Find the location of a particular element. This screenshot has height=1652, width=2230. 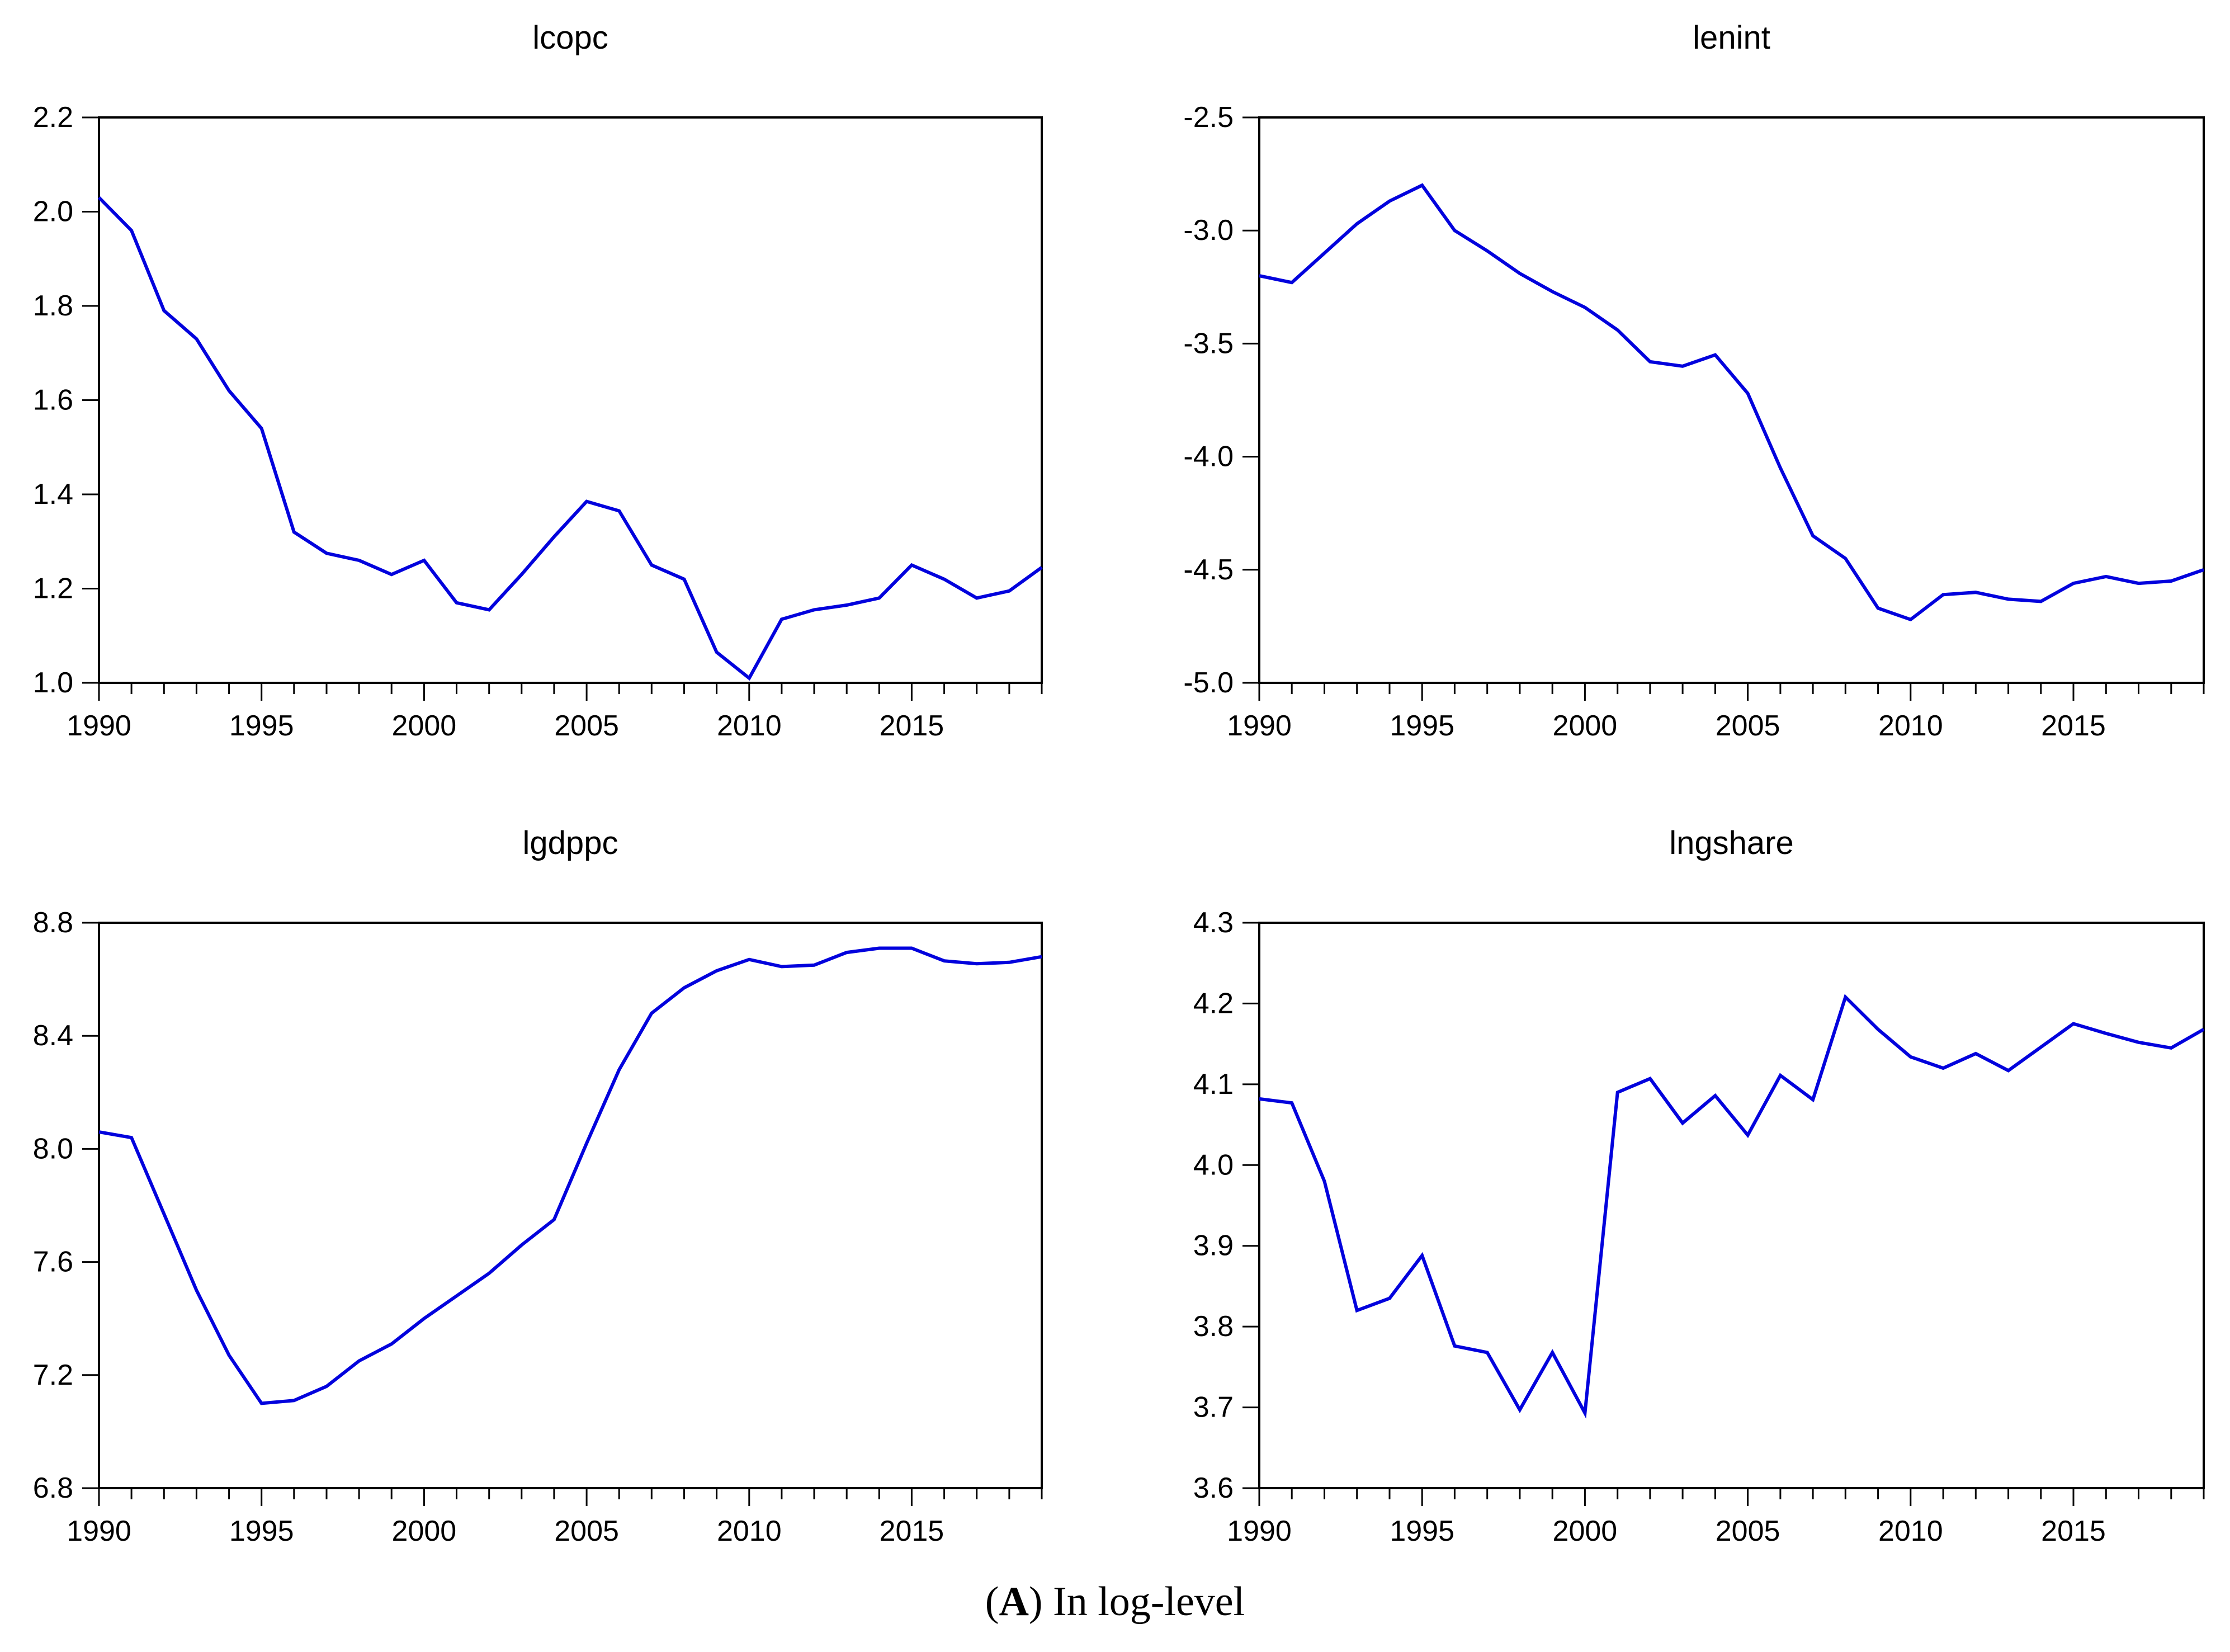

chart-title-lngshare: lngshare is located at coordinates (1731, 843).